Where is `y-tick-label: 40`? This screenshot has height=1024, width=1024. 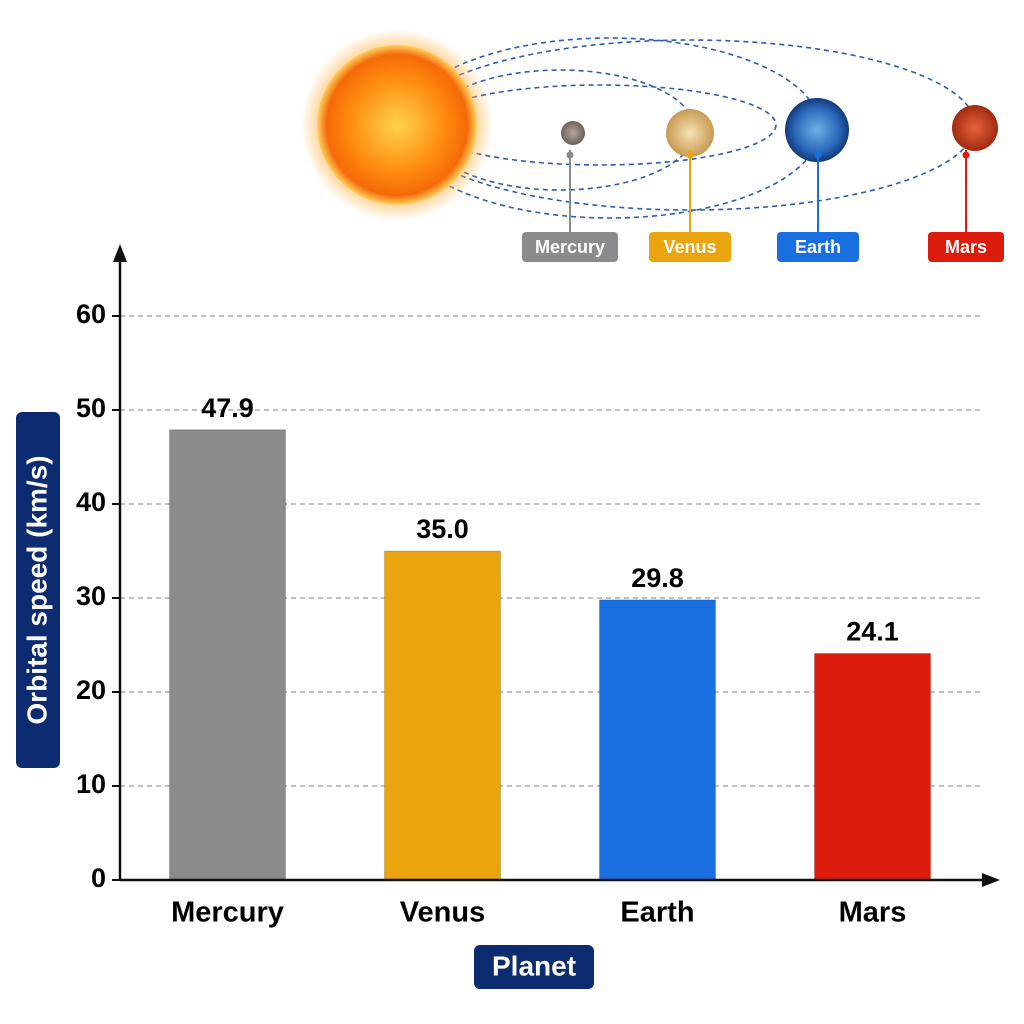 y-tick-label: 40 is located at coordinates (91, 502).